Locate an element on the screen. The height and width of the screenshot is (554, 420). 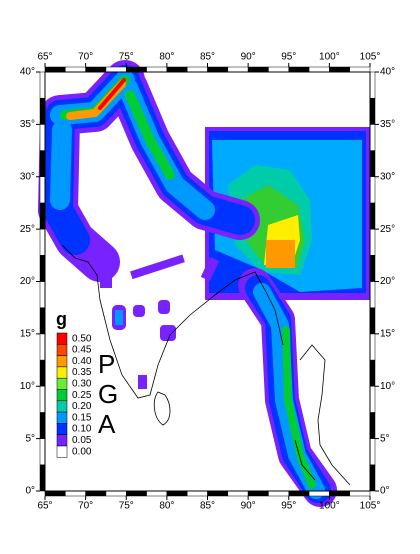
pga-letter: G is located at coordinates (108, 394).